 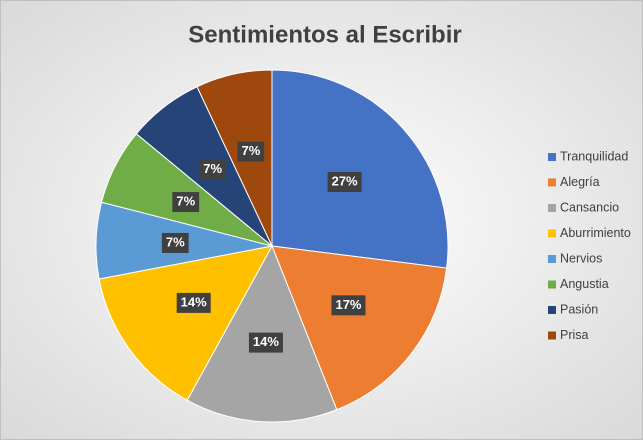 I want to click on data-label: 17%, so click(x=348, y=304).